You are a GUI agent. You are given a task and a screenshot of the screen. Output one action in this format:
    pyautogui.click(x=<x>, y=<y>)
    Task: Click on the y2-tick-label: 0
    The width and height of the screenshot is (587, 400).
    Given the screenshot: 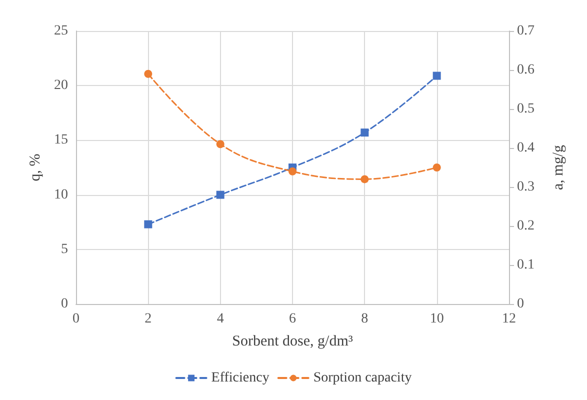 What is the action you would take?
    pyautogui.click(x=520, y=304)
    